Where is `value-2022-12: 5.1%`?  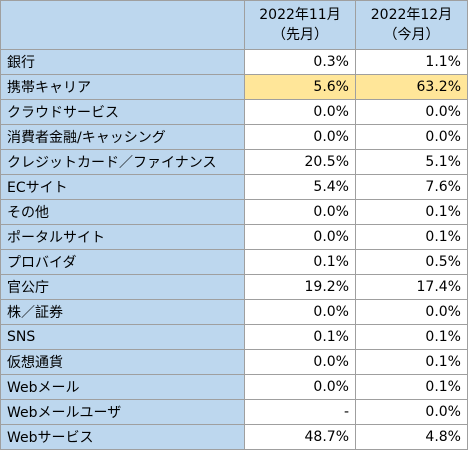 value-2022-12: 5.1% is located at coordinates (411, 162).